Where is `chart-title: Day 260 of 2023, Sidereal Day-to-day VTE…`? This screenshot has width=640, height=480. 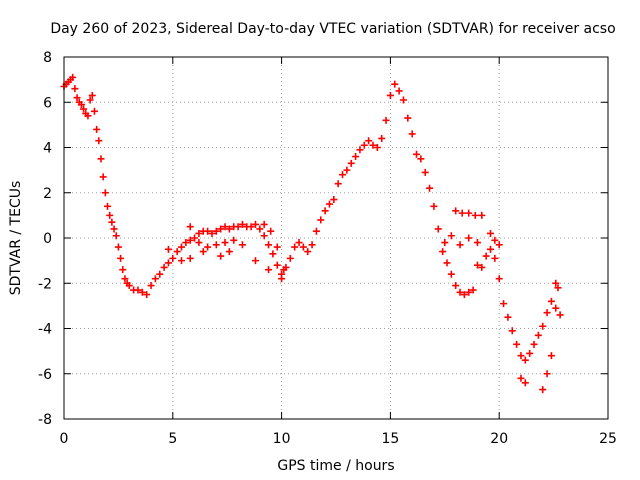 chart-title: Day 260 of 2023, Sidereal Day-to-day VTE… is located at coordinates (332, 29).